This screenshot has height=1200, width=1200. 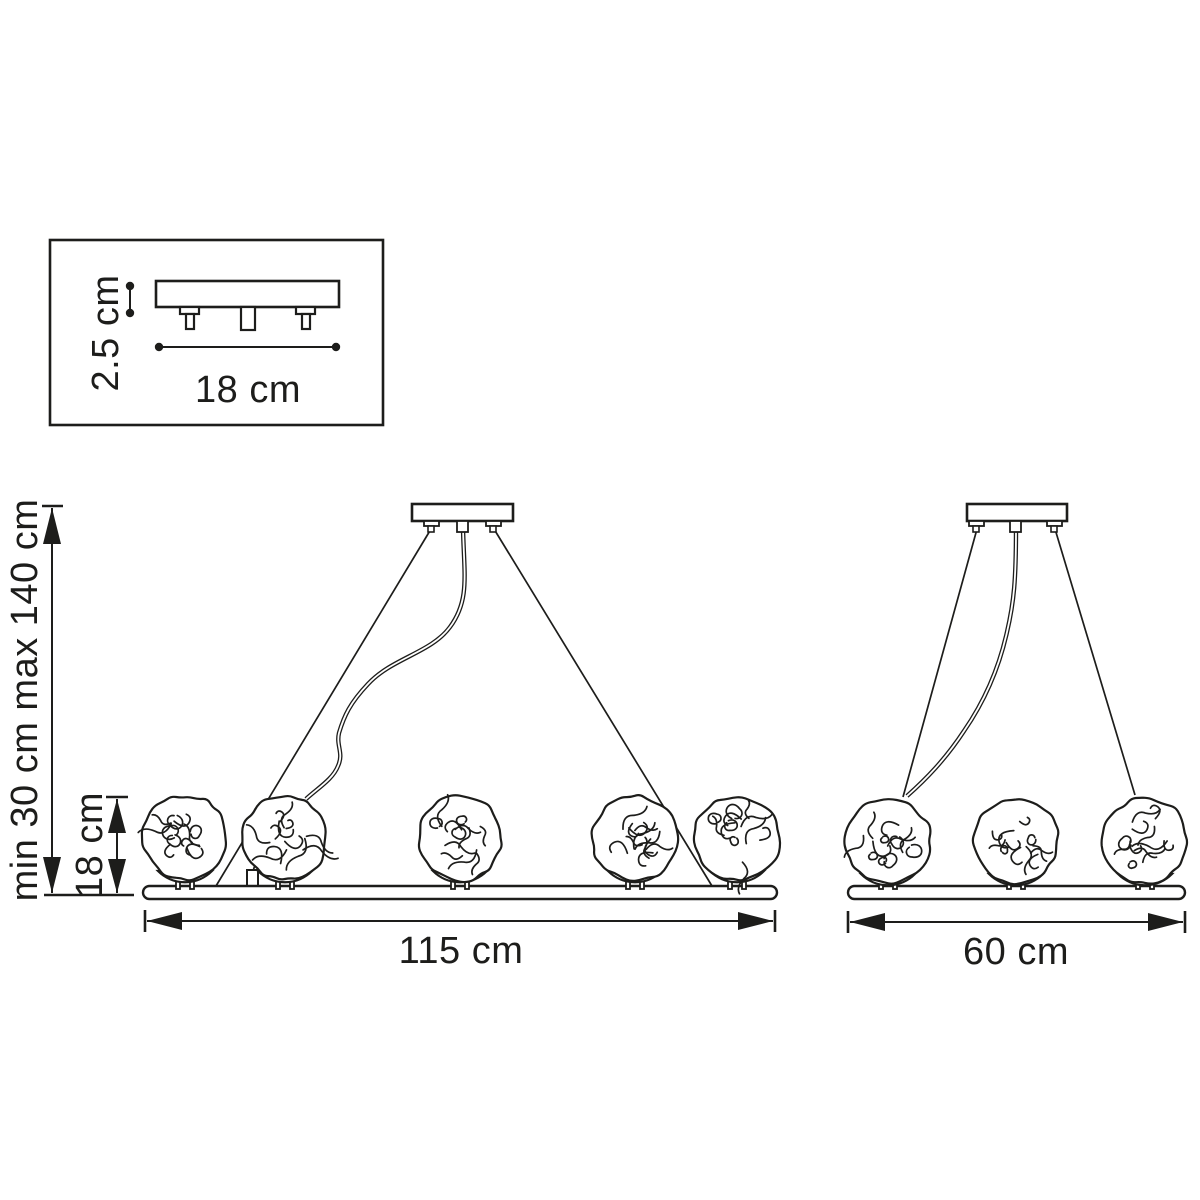 I want to click on mounting-stud-right, so click(x=305, y=318).